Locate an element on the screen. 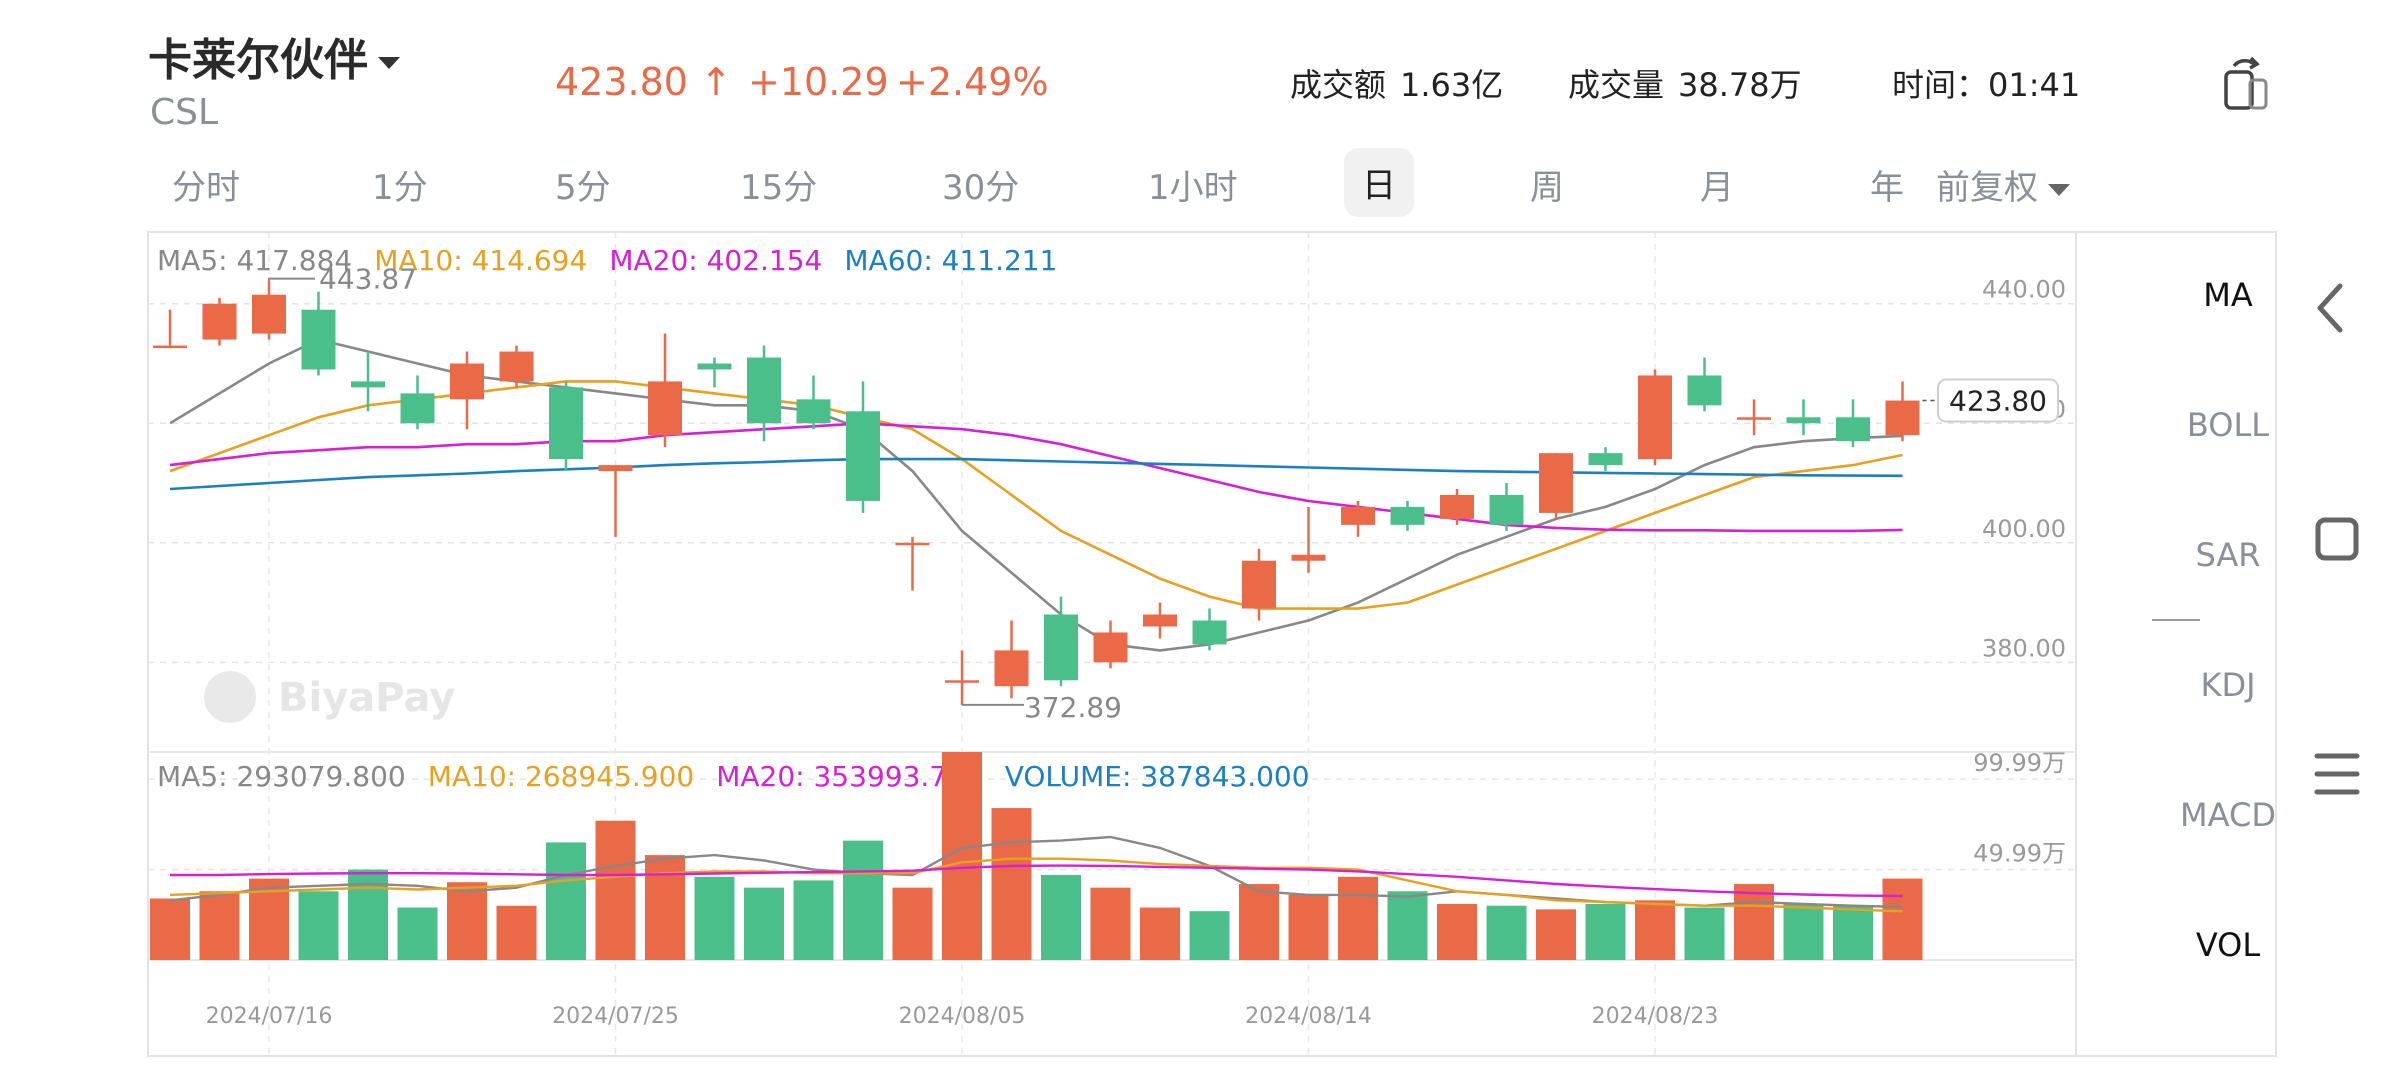  indicator-sar: SAR is located at coordinates (2228, 555).